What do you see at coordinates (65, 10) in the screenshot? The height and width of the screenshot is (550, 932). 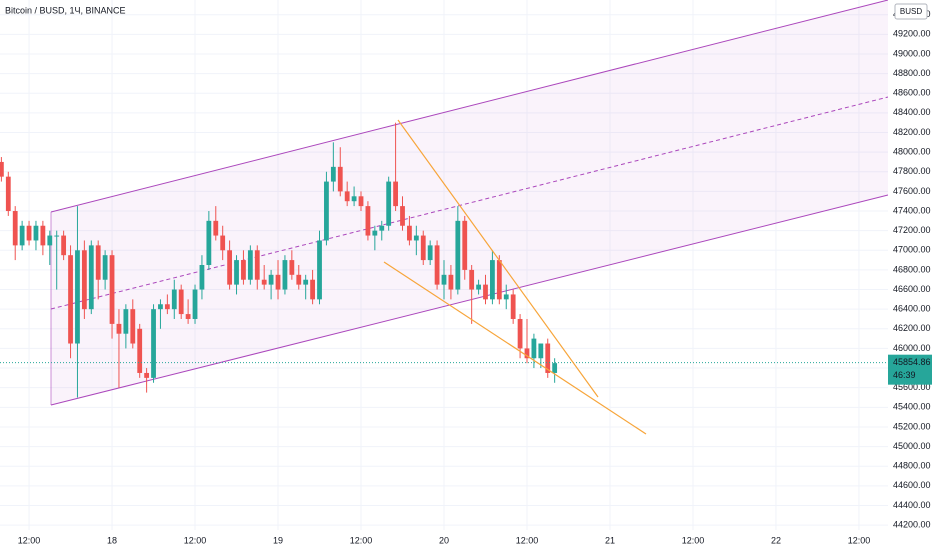 I see `chart-title: Bitcoin / BUSD, 1Ч, BINANCE` at bounding box center [65, 10].